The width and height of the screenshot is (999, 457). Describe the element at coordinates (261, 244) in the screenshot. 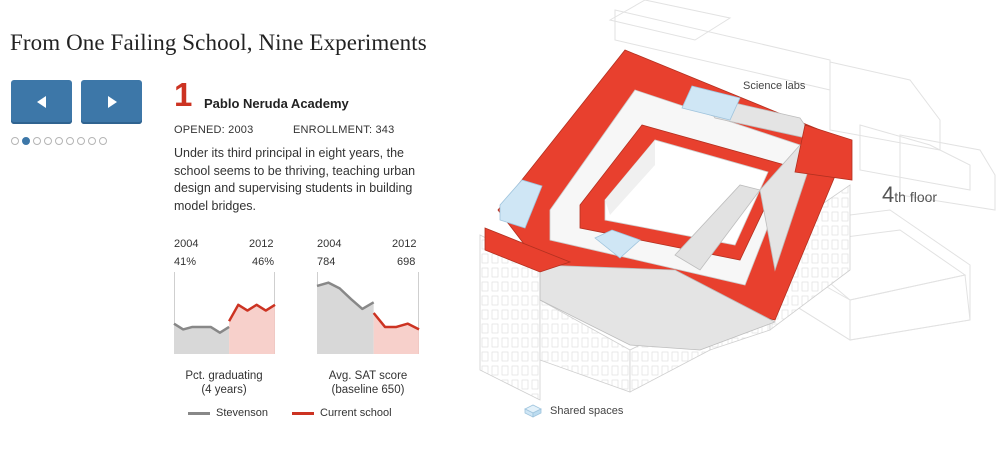

I see `grad-end-year: 2012` at that location.